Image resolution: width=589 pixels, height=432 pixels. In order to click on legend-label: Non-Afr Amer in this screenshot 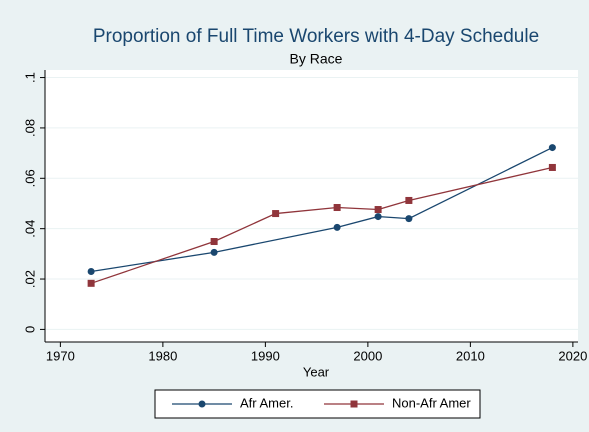, I will do `click(431, 402)`.